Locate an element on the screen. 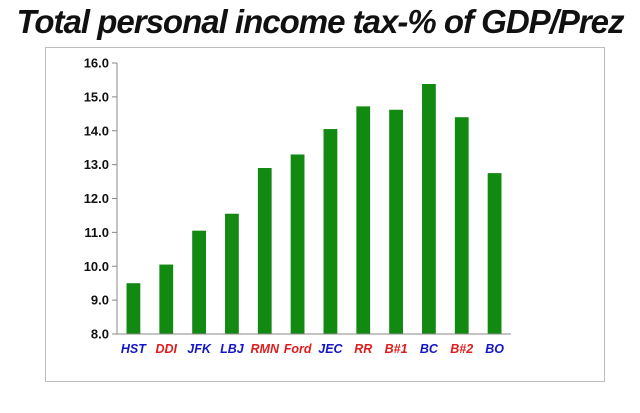 Image resolution: width=640 pixels, height=413 pixels. x-axis-labels: HST DDI JFK LBJ RMN Ford JEC RR B#1 BC B#2 BO is located at coordinates (312, 349).